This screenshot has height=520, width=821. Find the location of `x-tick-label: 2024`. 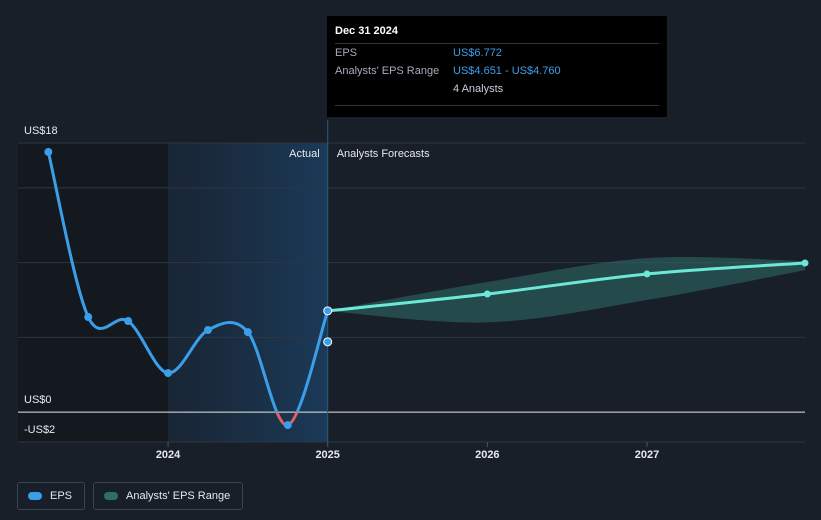

x-tick-label: 2024 is located at coordinates (168, 455).